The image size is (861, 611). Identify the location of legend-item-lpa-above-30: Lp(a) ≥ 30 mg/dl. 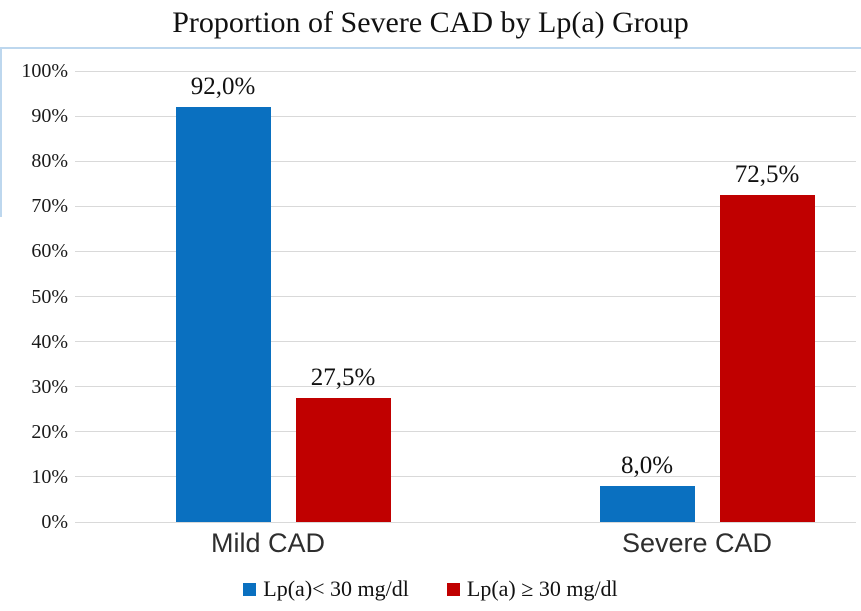
(532, 589).